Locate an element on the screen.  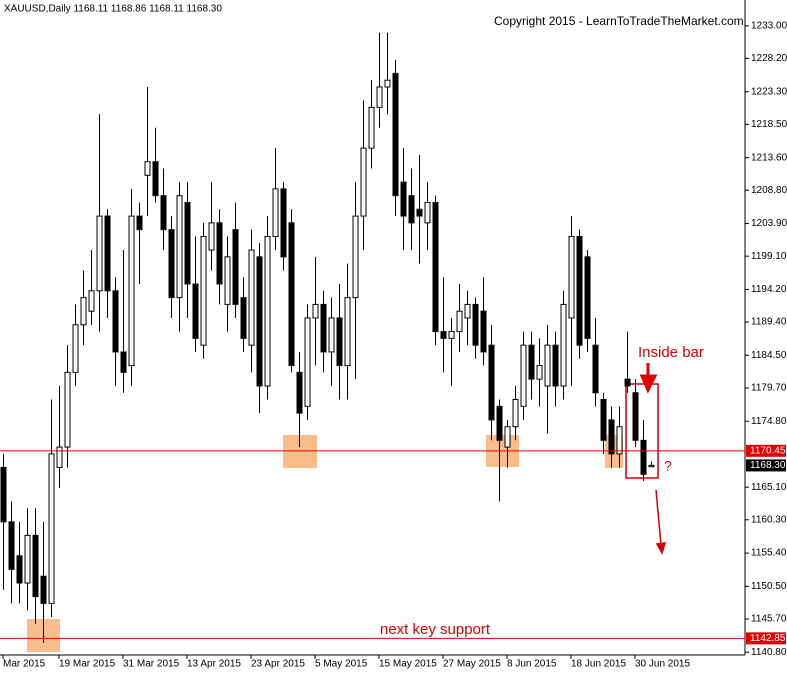
current-price-tag is located at coordinates (766, 465).